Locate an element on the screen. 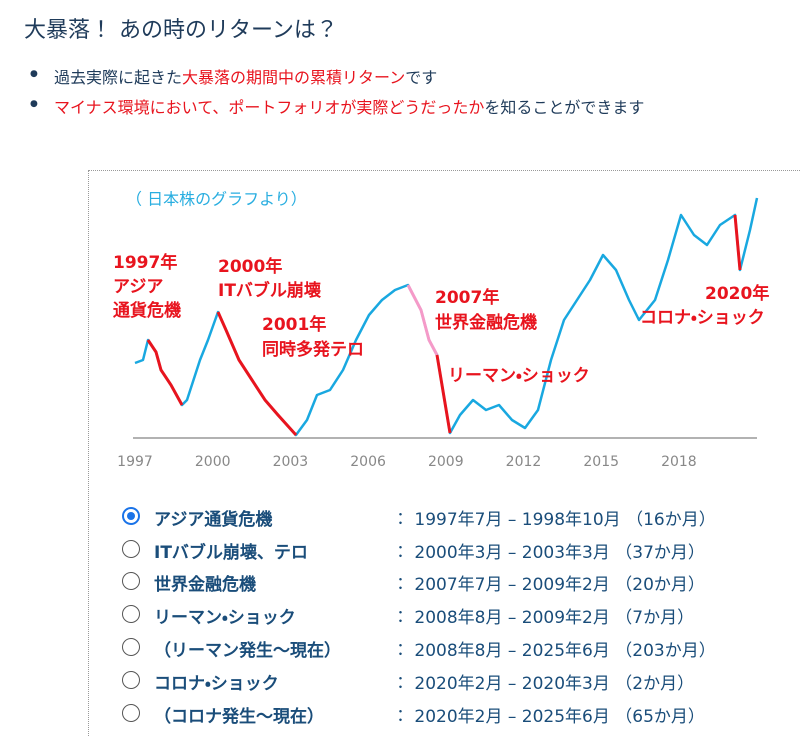  option-label: アジア通貨危機 is located at coordinates (213, 520).